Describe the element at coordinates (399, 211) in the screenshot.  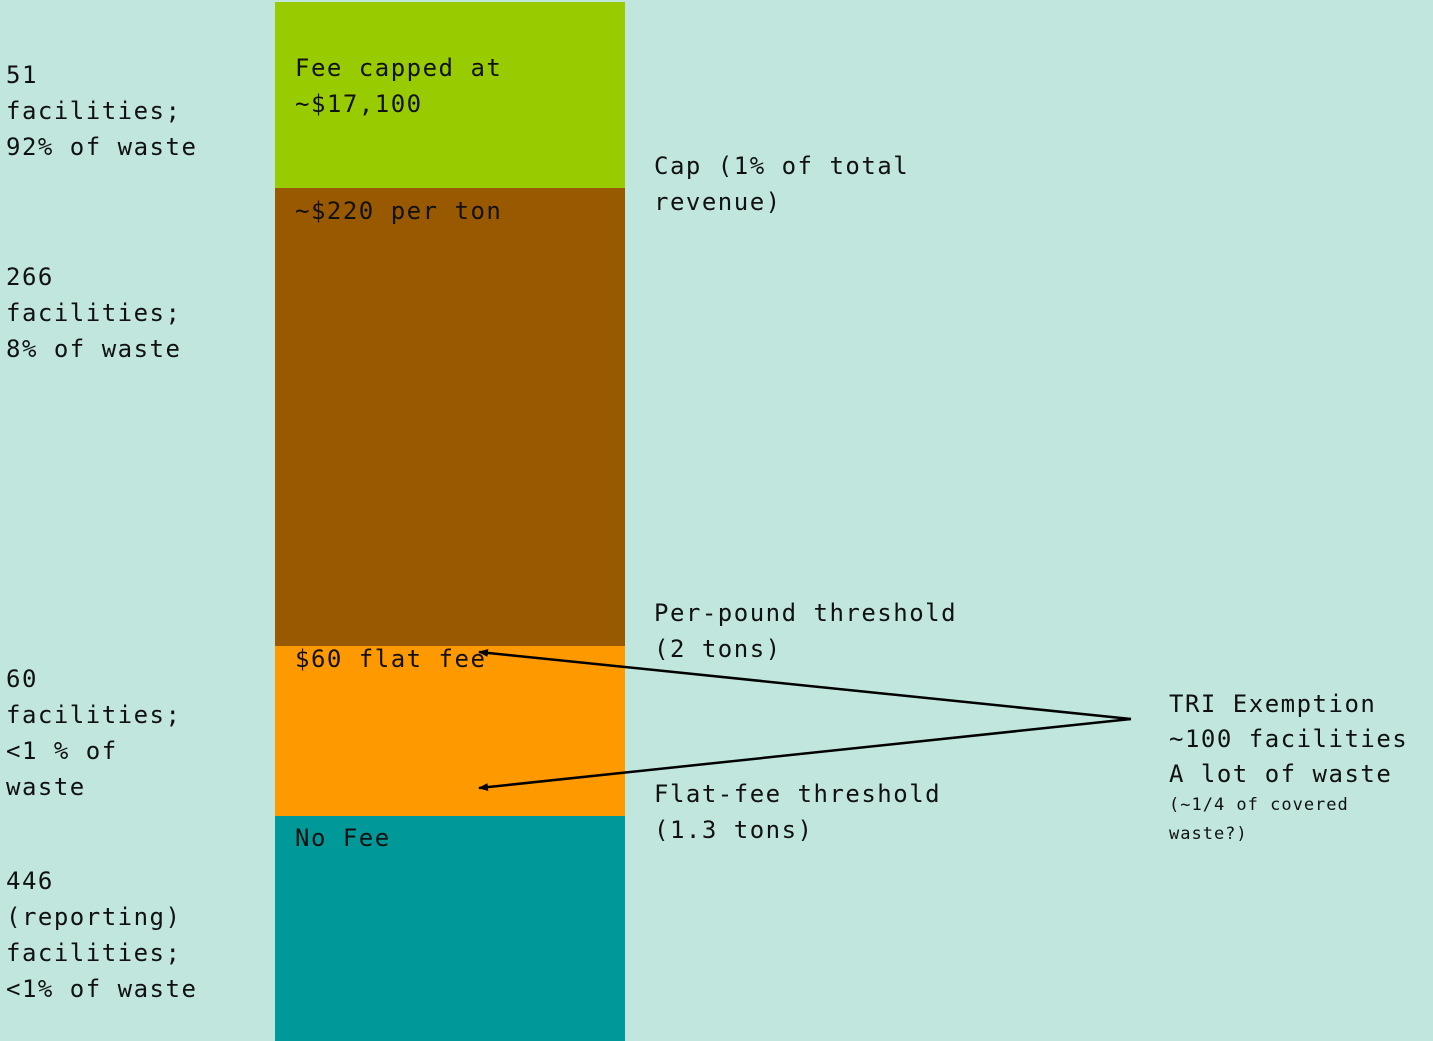
I see `band-per-ton-label: ~$220 per ton` at that location.